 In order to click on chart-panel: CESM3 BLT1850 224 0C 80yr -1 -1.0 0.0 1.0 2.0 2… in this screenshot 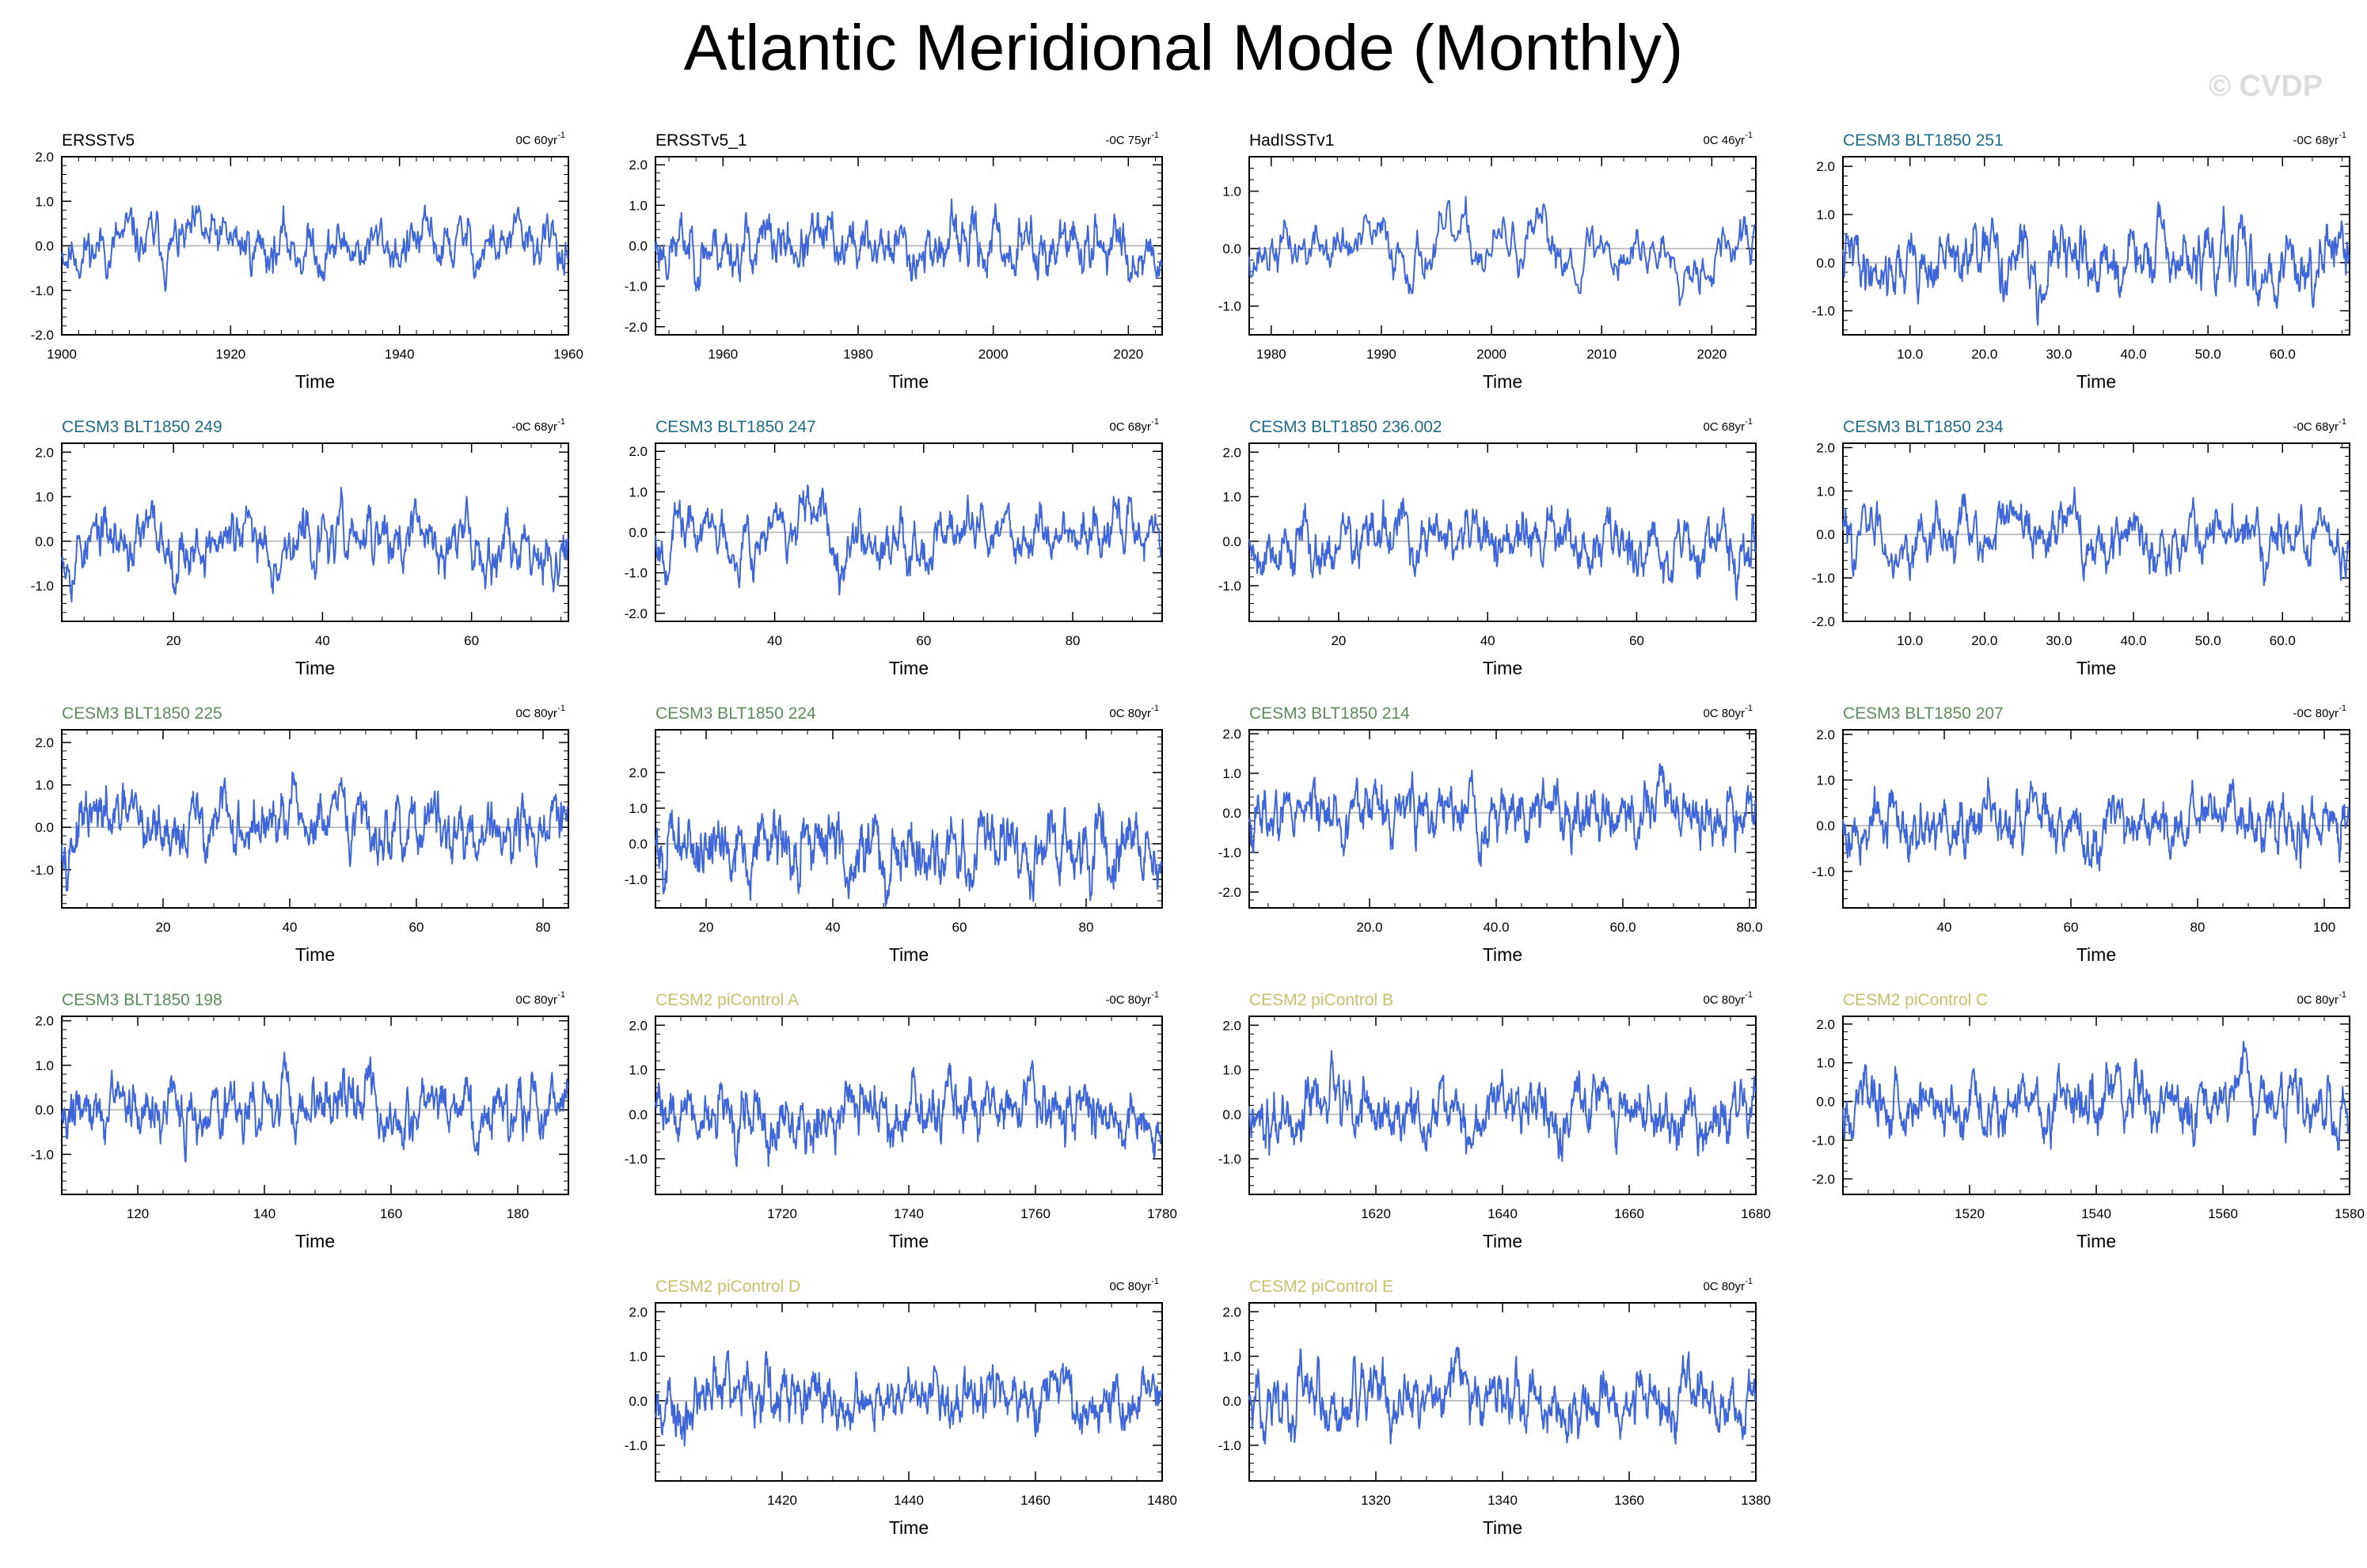, I will do `click(894, 835)`.